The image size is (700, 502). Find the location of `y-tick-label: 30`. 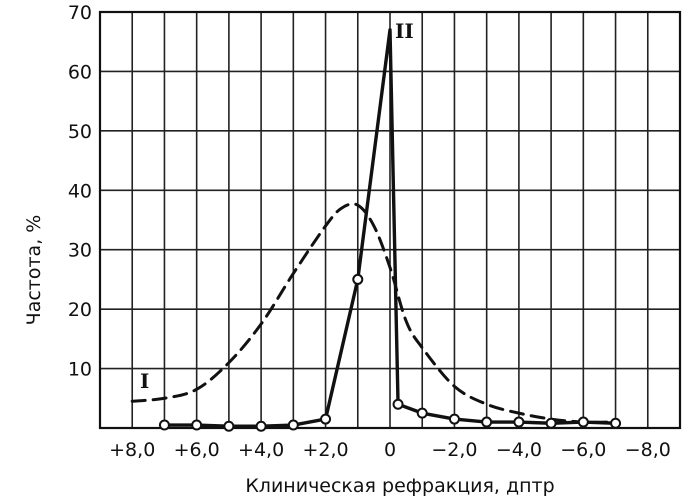

y-tick-label: 30 is located at coordinates (80, 251).